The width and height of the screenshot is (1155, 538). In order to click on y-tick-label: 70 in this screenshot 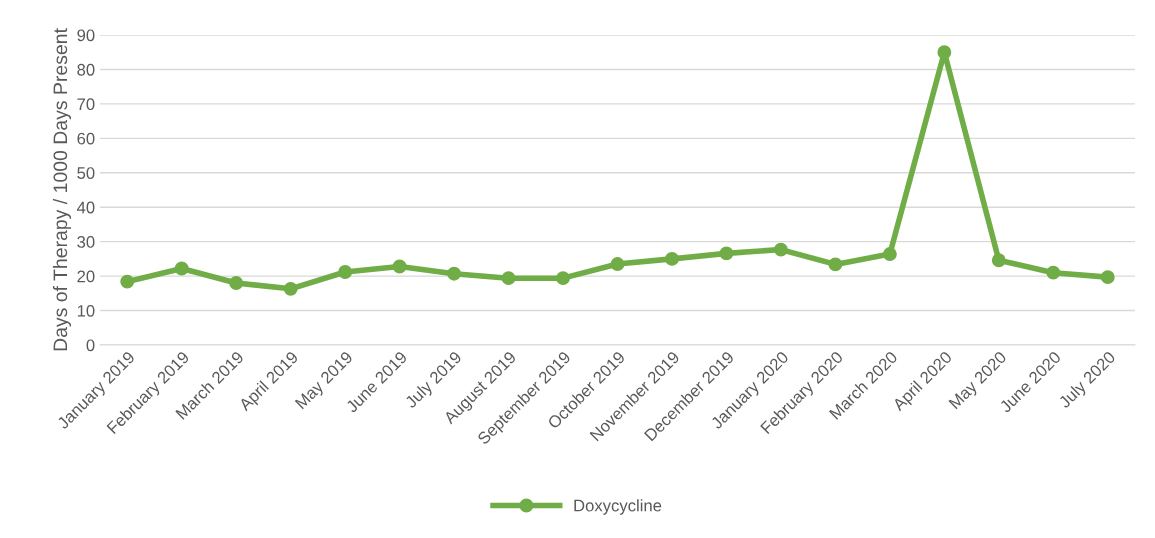, I will do `click(86, 104)`.